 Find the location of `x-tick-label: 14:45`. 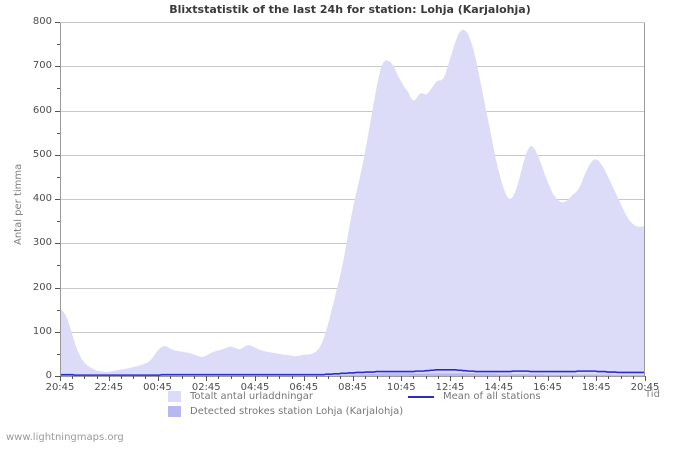

x-tick-label: 14:45 is located at coordinates (499, 387).